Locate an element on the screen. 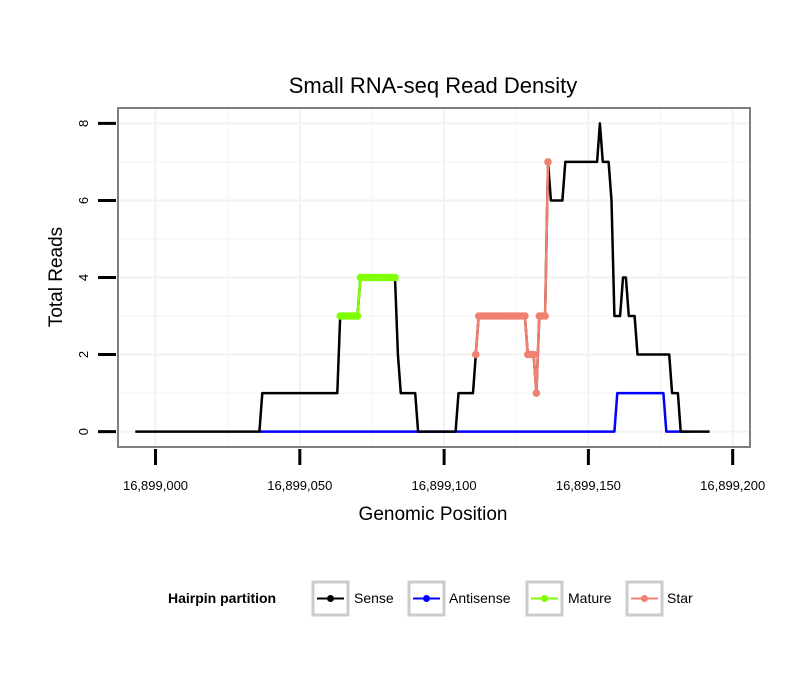 This screenshot has width=810, height=690. legend-label-star: Star is located at coordinates (680, 598).